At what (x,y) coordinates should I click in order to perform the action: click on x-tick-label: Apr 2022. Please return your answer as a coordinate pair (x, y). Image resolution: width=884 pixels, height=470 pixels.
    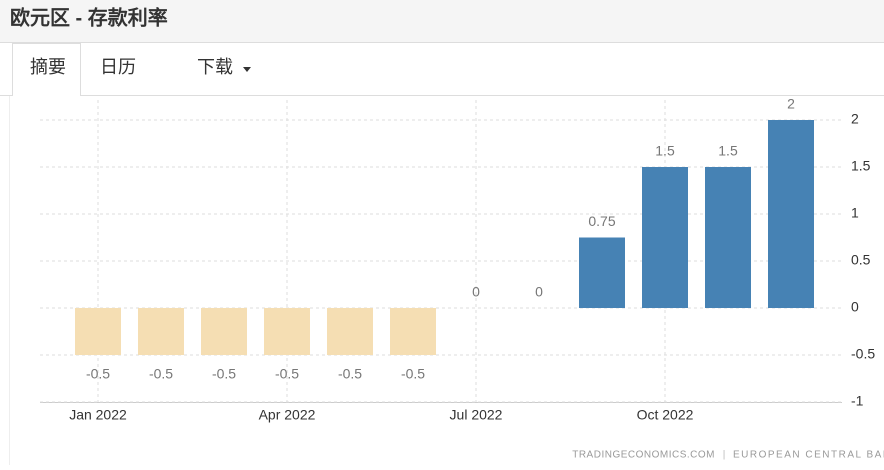
    Looking at the image, I should click on (287, 415).